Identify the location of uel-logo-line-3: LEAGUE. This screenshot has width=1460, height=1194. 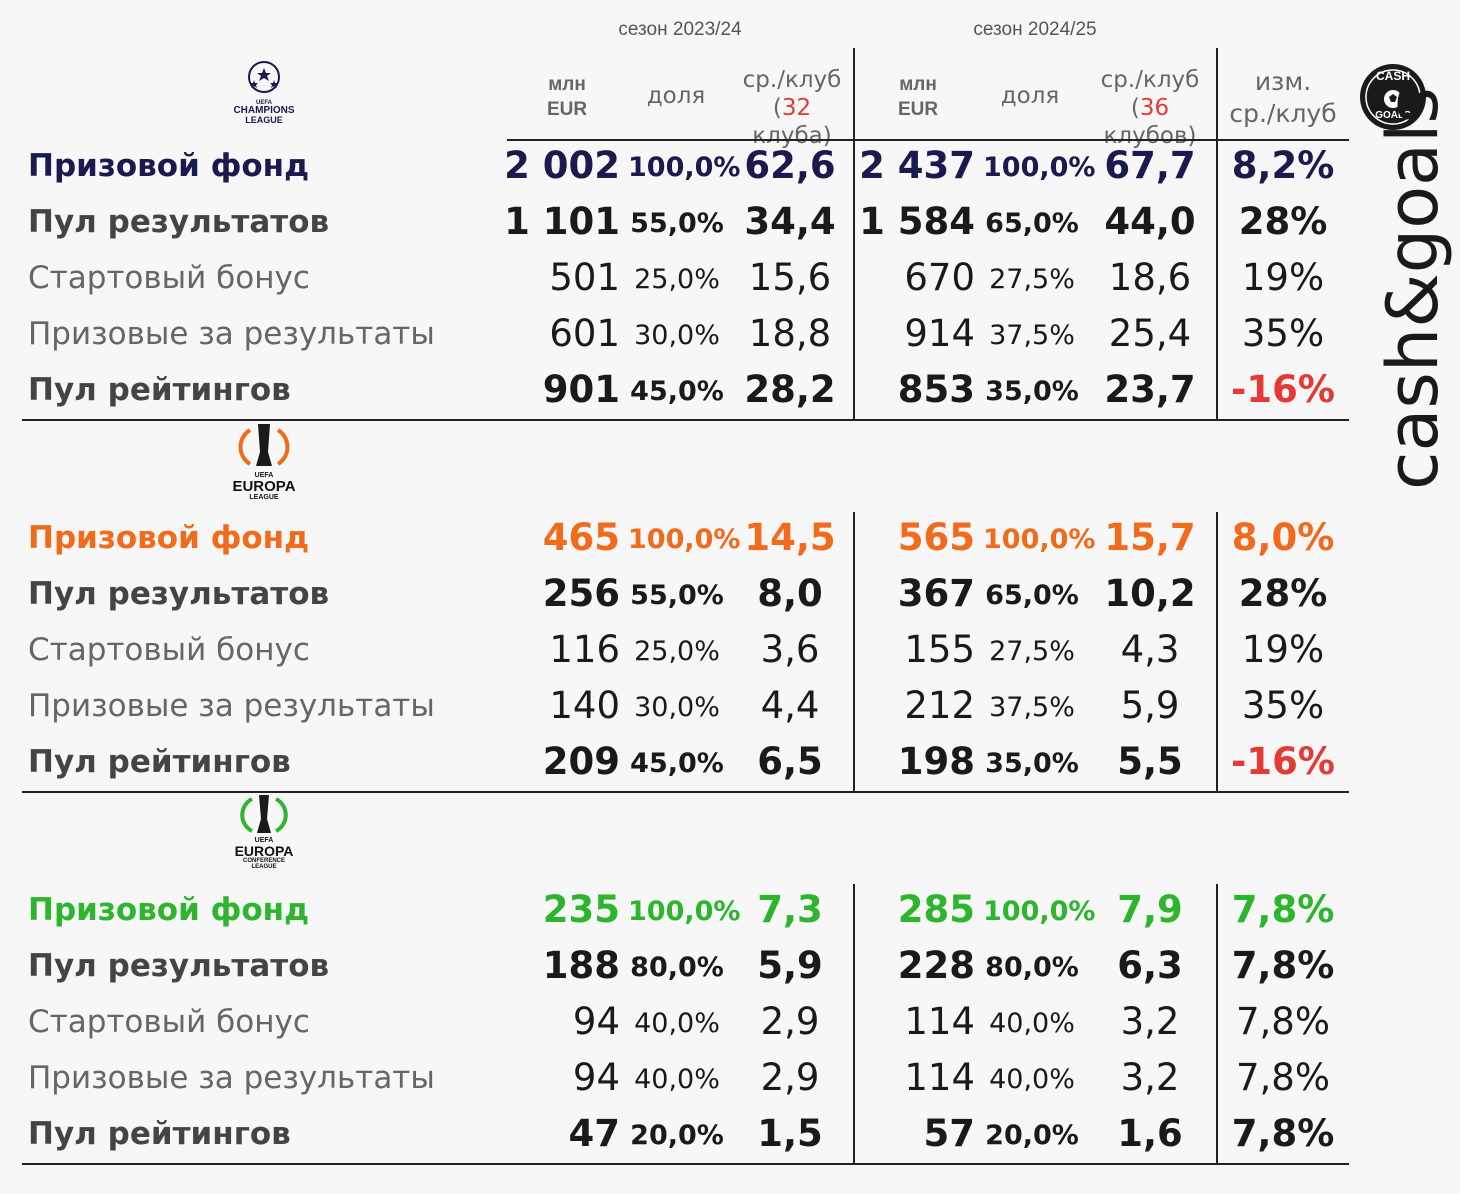
(264, 497).